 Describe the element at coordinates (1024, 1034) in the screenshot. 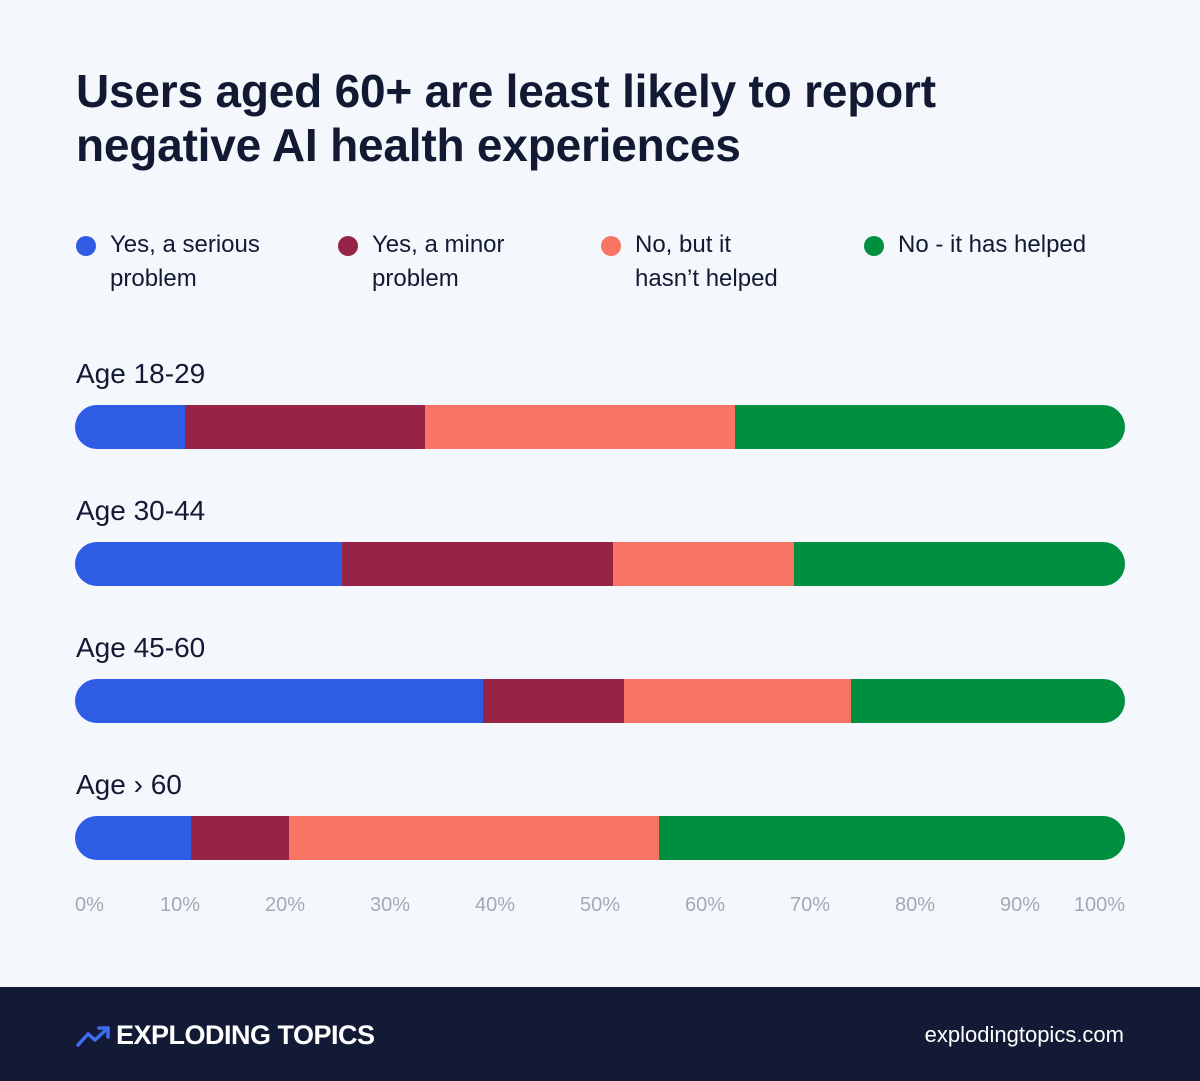

I see `site-url: explodingtopics.com` at that location.